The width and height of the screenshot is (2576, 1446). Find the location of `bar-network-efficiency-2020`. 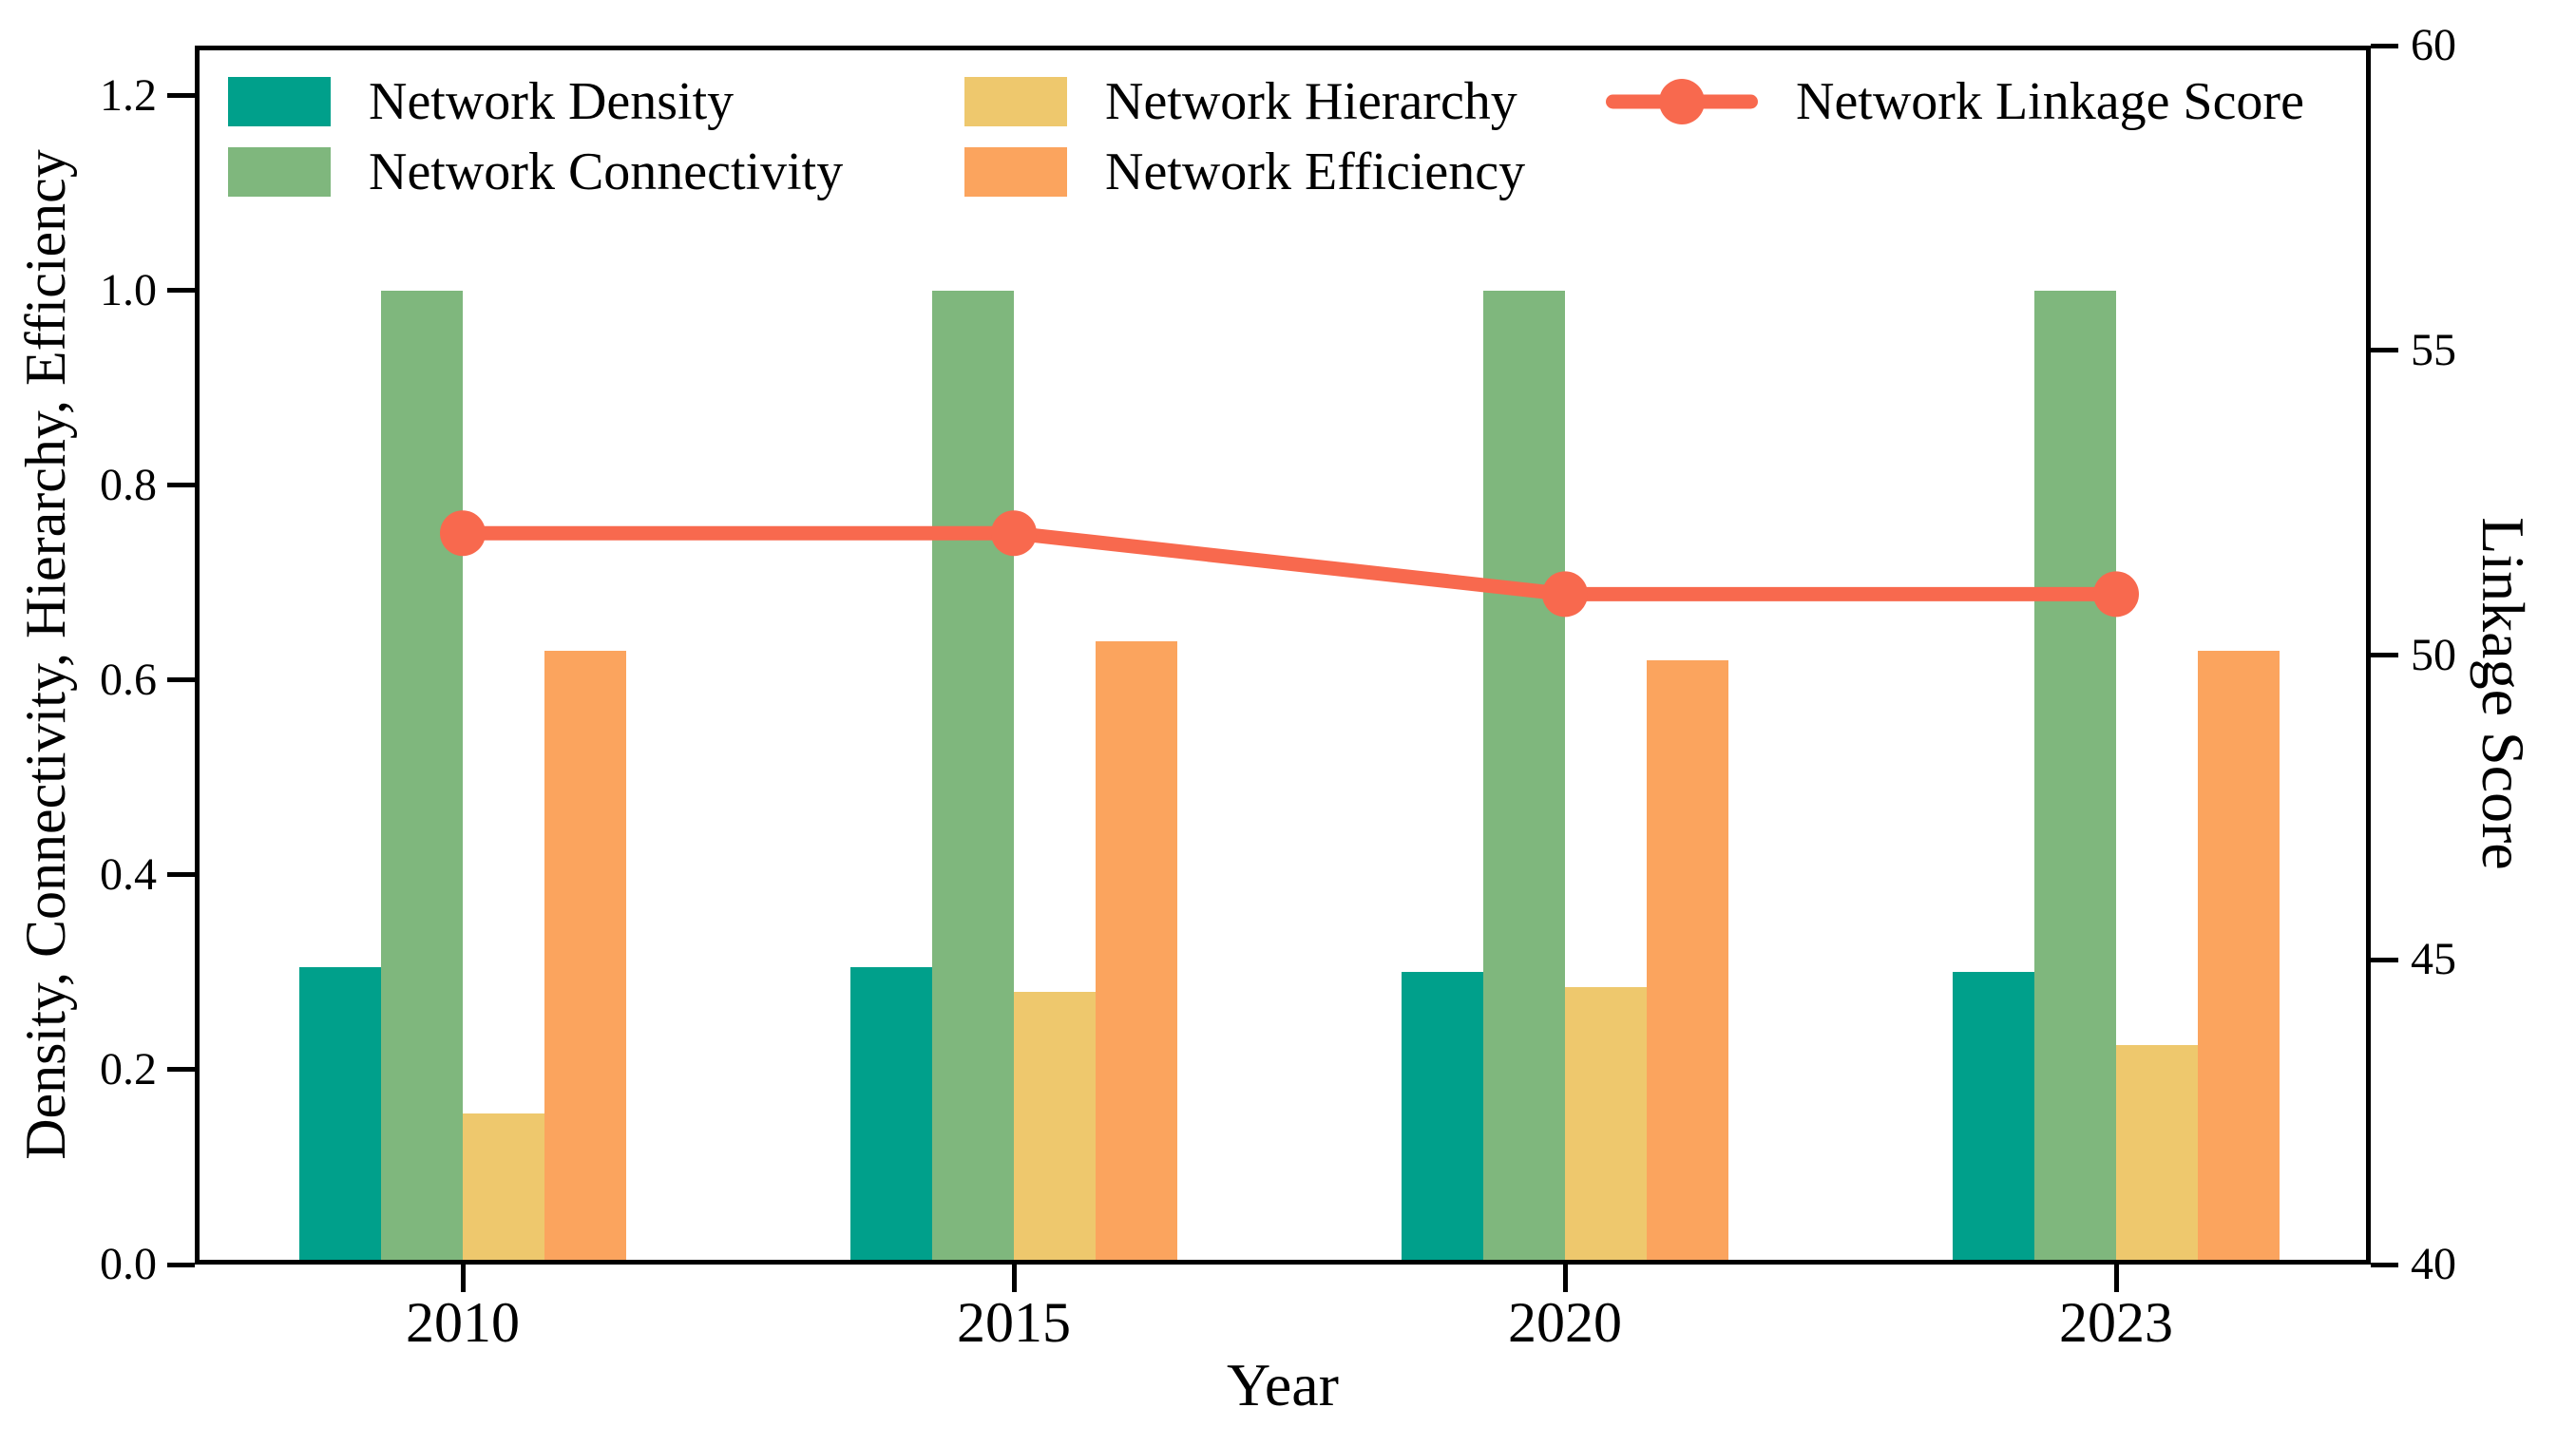

bar-network-efficiency-2020 is located at coordinates (1687, 963).